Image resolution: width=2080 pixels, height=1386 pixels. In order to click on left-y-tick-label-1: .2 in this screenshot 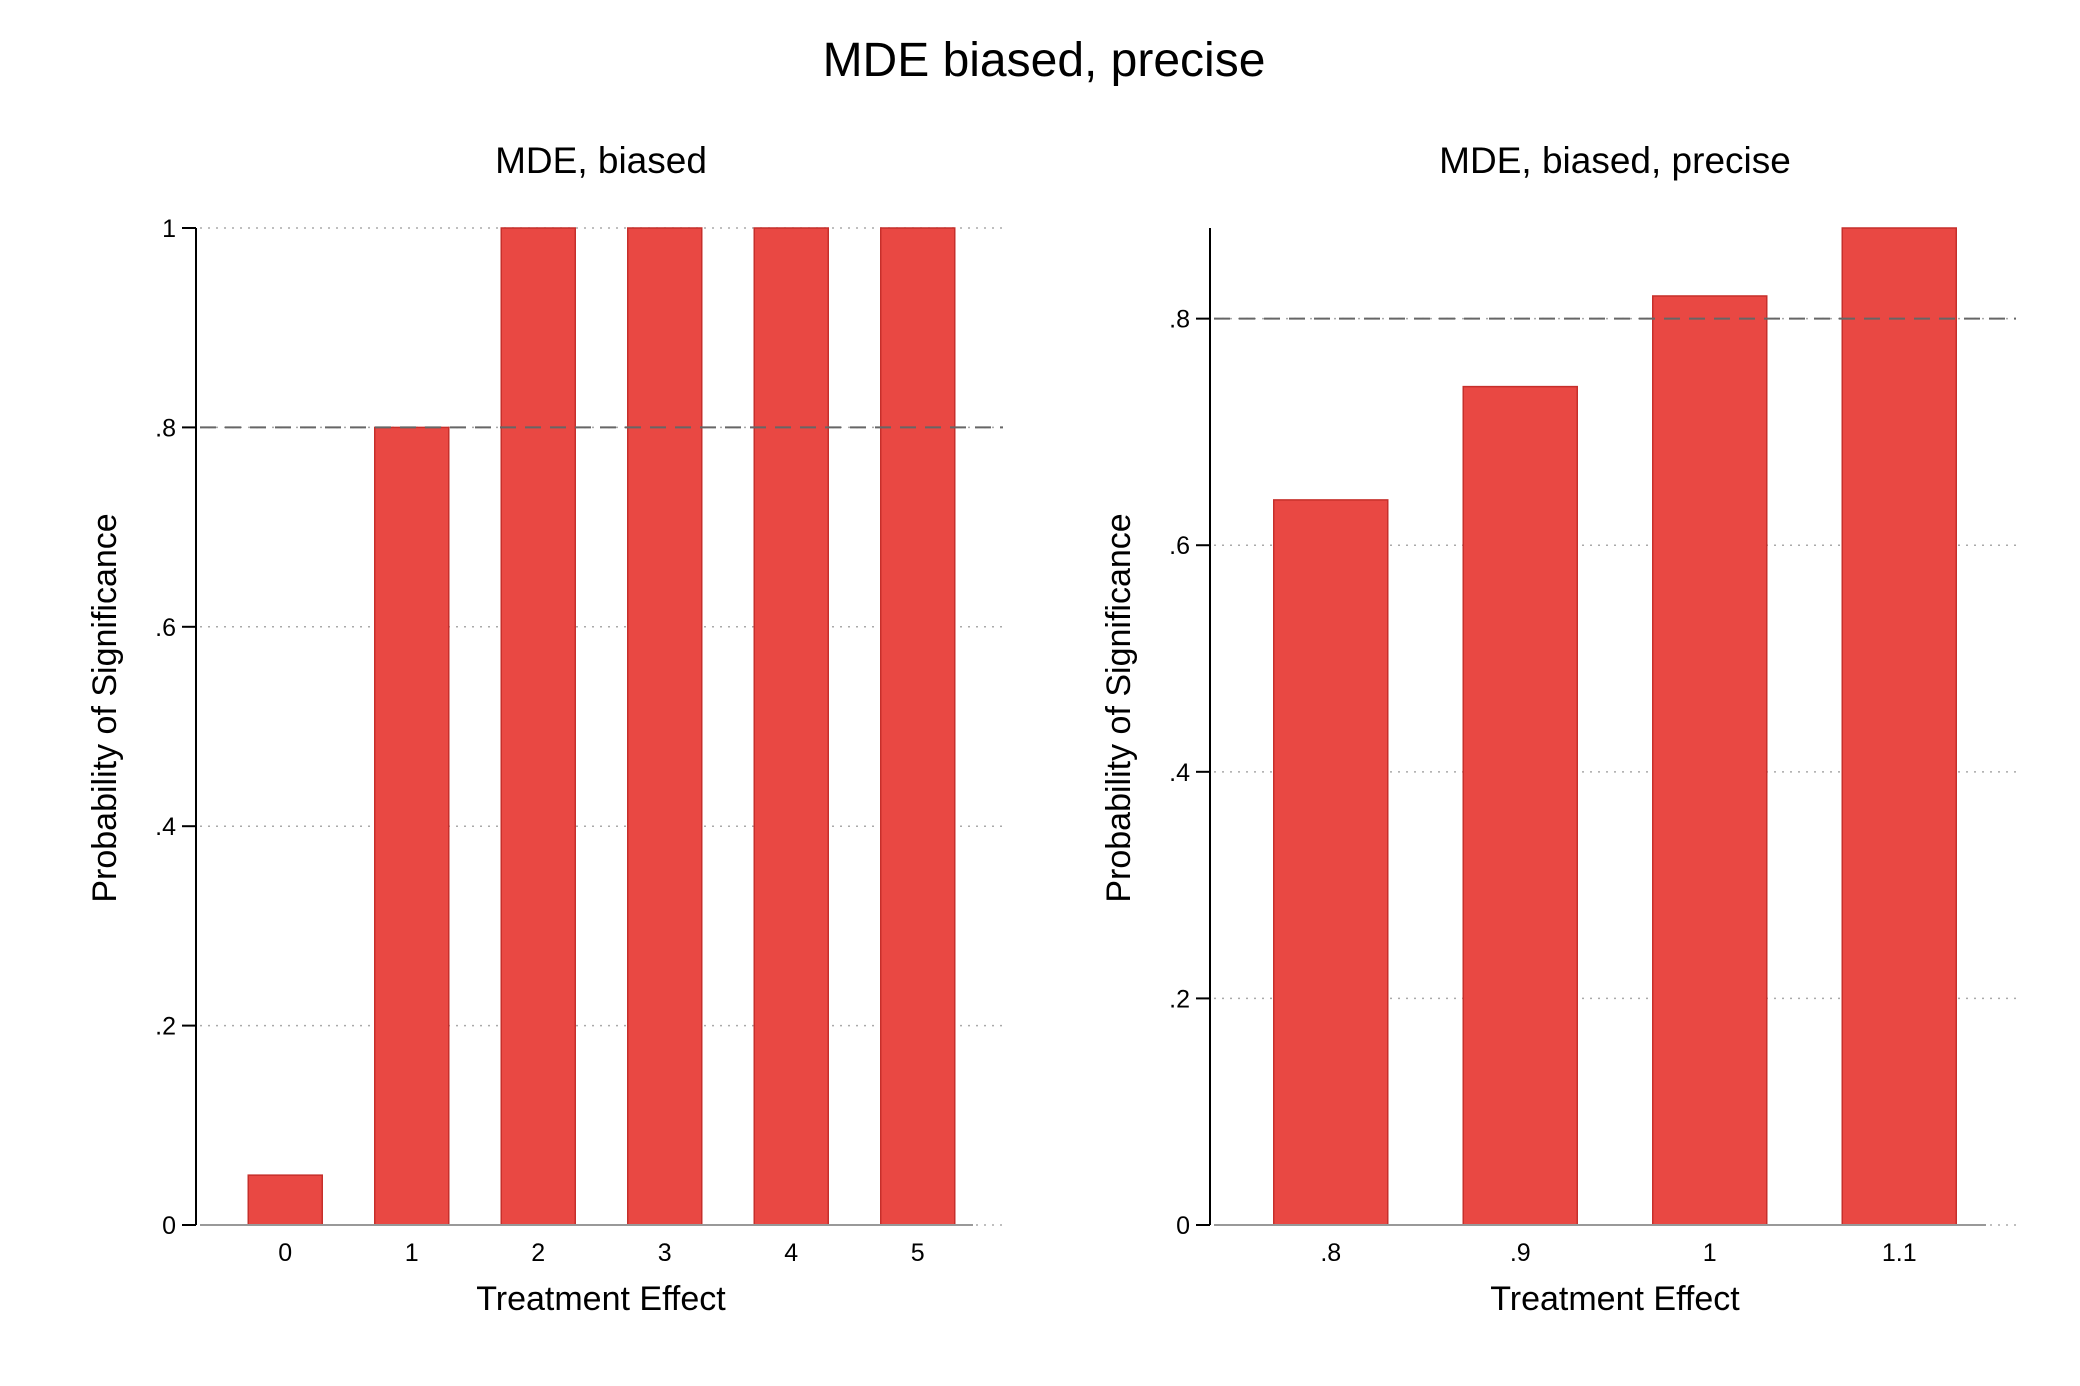, I will do `click(165, 1027)`.